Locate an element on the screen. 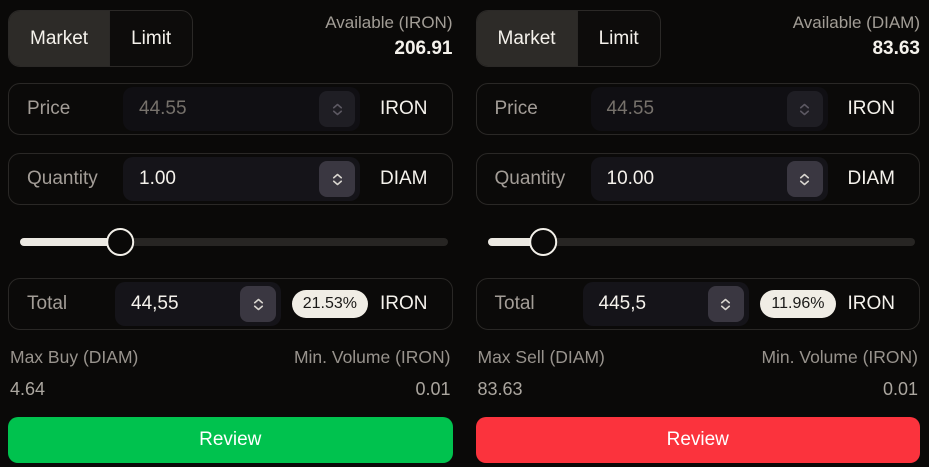 The image size is (929, 467). max-sell-value: 83.63 is located at coordinates (500, 389).